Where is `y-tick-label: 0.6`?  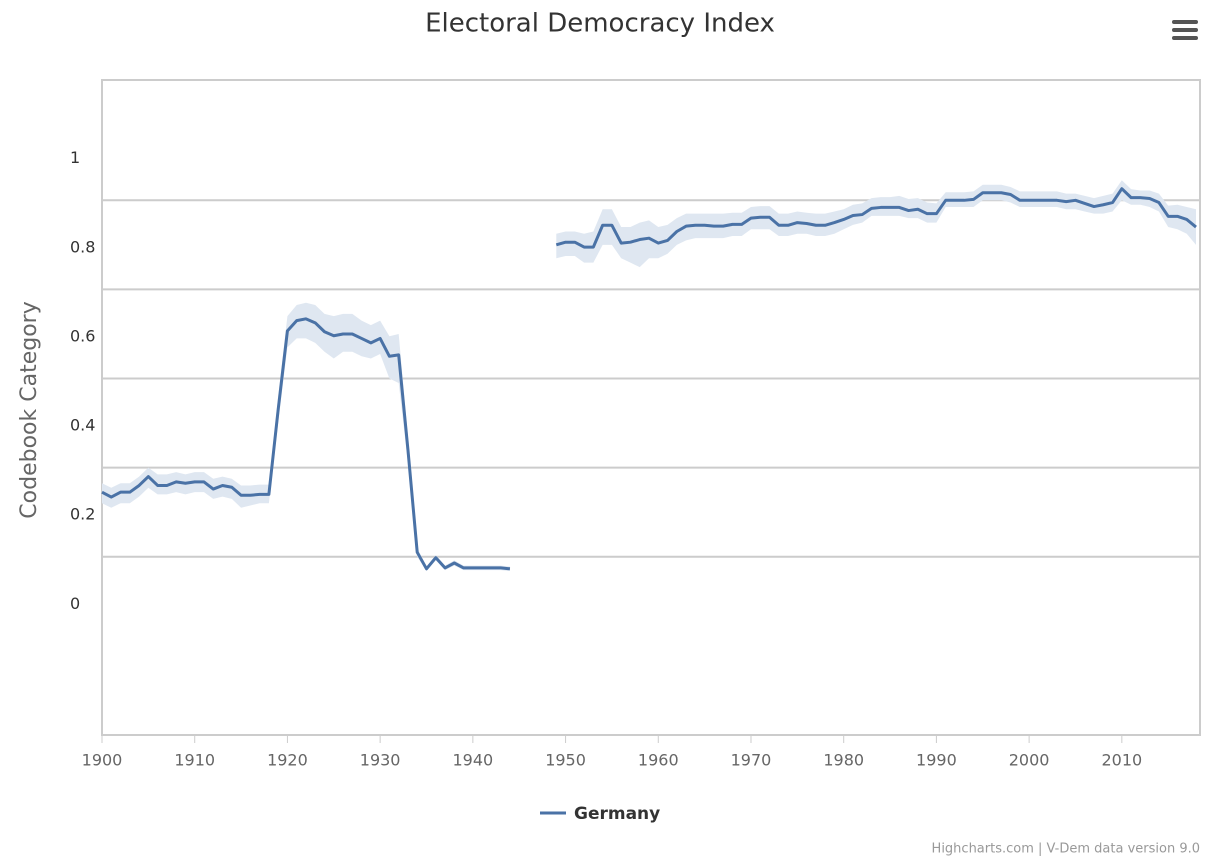
y-tick-label: 0.6 is located at coordinates (82, 335).